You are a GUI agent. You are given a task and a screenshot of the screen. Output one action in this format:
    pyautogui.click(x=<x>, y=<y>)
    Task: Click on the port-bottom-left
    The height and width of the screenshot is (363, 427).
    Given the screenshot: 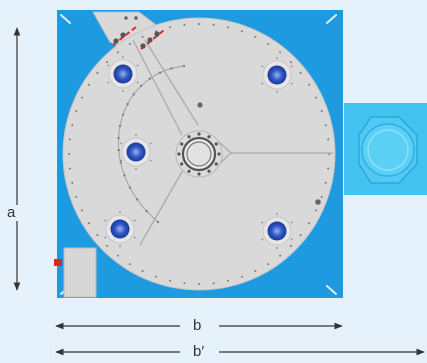 What is the action you would take?
    pyautogui.click(x=120, y=229)
    